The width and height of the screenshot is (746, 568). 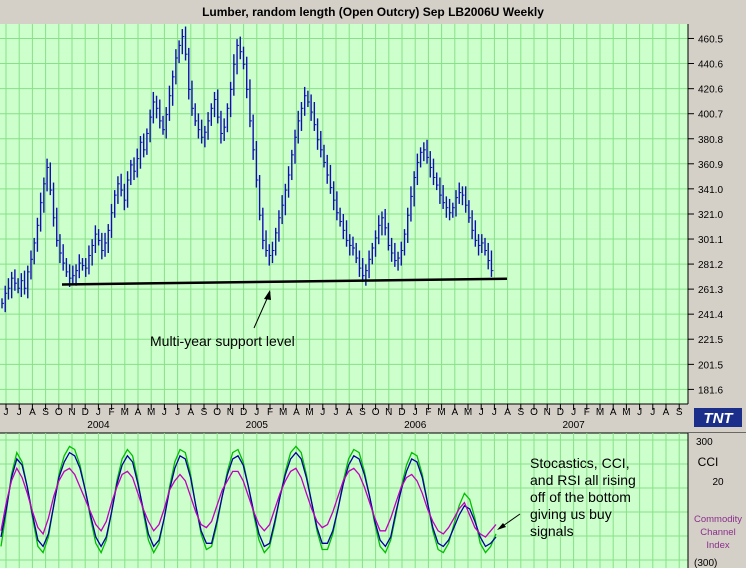 I want to click on indicator-axis-label: (300), so click(x=705, y=563).